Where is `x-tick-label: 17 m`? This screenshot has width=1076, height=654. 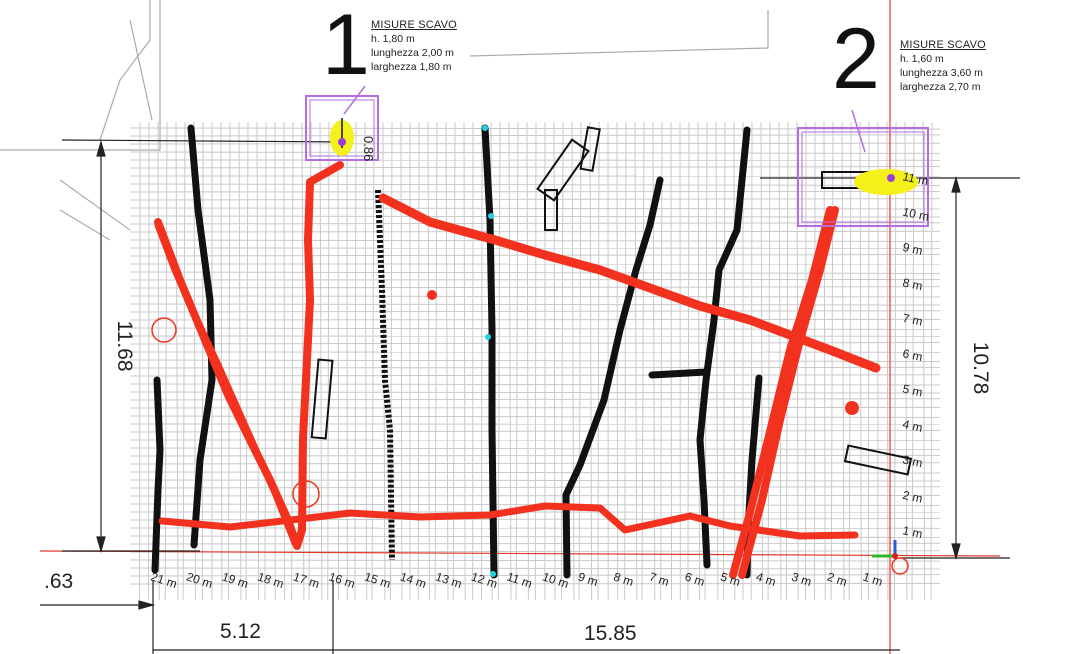 x-tick-label: 17 m is located at coordinates (306, 581).